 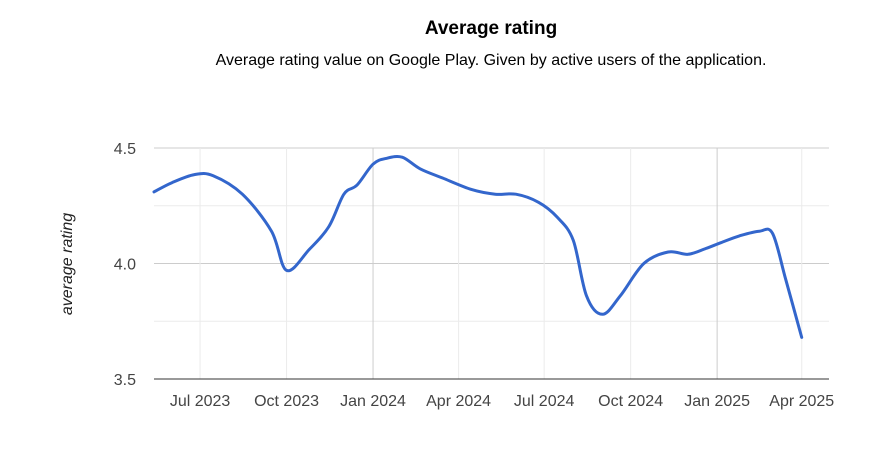 What do you see at coordinates (286, 401) in the screenshot?
I see `x-tick-label: Oct 2023` at bounding box center [286, 401].